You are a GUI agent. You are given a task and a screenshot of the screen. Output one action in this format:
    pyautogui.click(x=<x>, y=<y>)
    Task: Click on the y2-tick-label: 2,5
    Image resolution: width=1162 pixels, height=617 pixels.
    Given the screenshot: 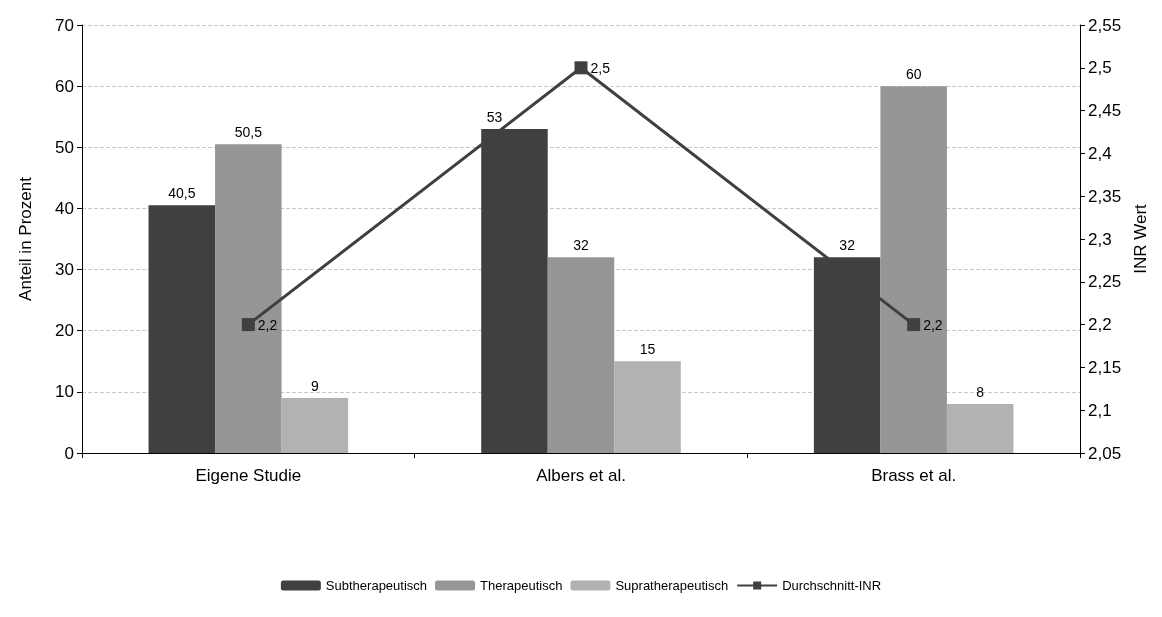 What is the action you would take?
    pyautogui.click(x=1100, y=68)
    